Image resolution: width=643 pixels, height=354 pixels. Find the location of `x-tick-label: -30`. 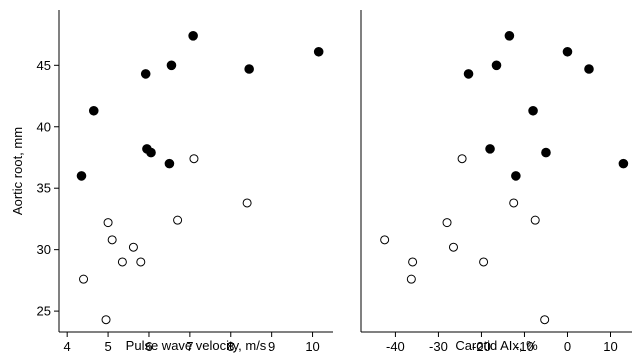

x-tick-label: -30 is located at coordinates (438, 346).